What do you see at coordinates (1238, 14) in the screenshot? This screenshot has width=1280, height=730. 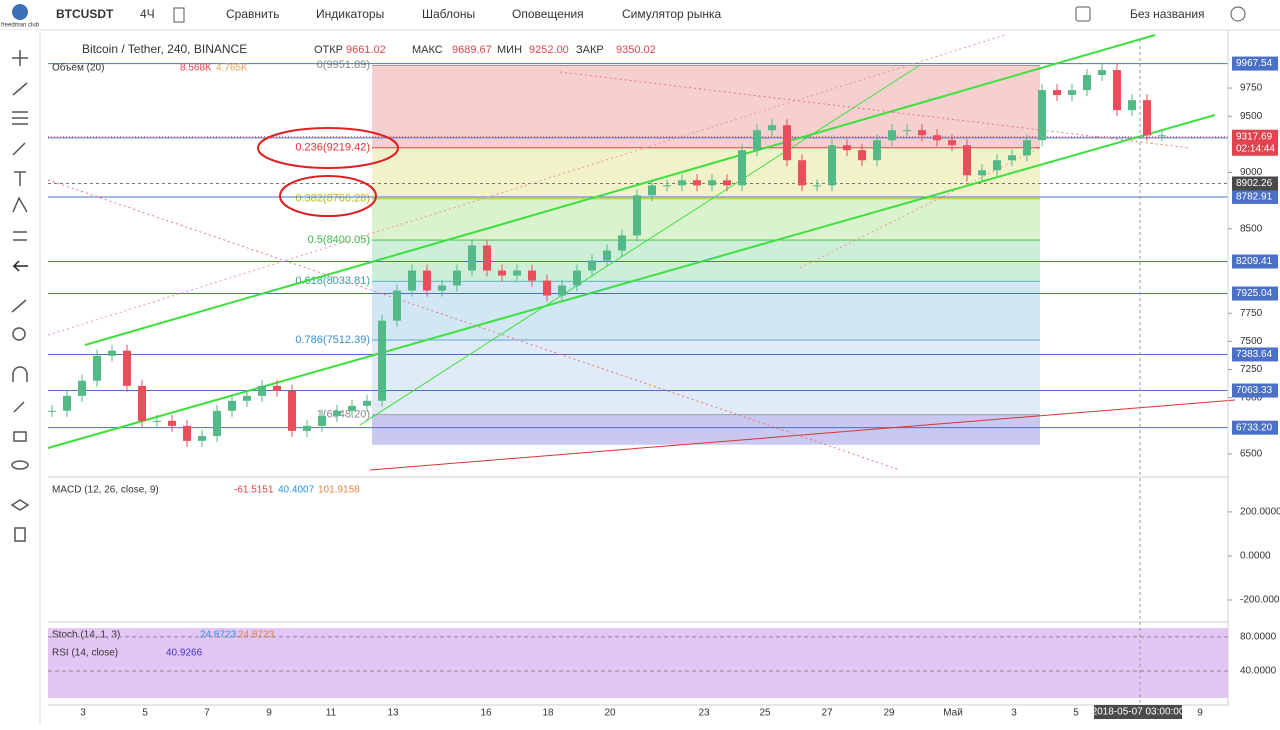 I see `settings` at bounding box center [1238, 14].